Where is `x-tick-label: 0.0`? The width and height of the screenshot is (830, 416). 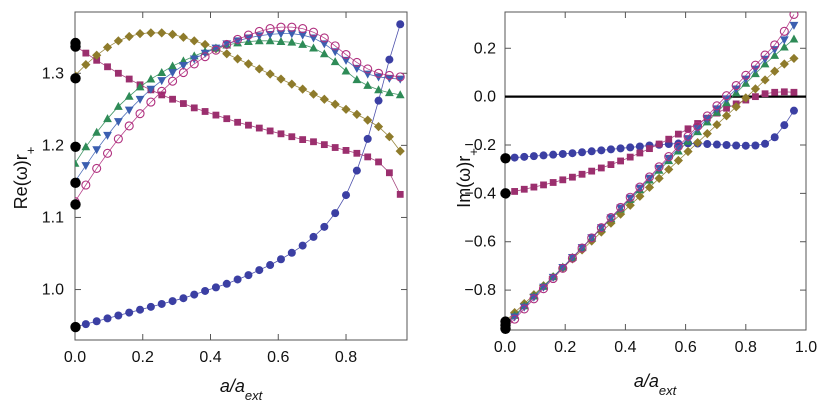
x-tick-label: 0.0 is located at coordinates (505, 347).